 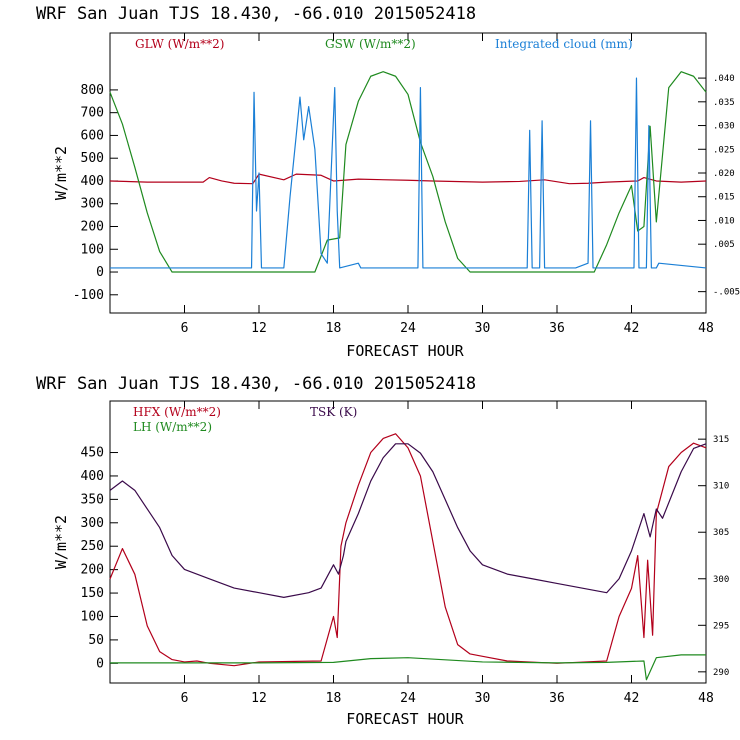 I want to click on series-line-glw, so click(x=408, y=179).